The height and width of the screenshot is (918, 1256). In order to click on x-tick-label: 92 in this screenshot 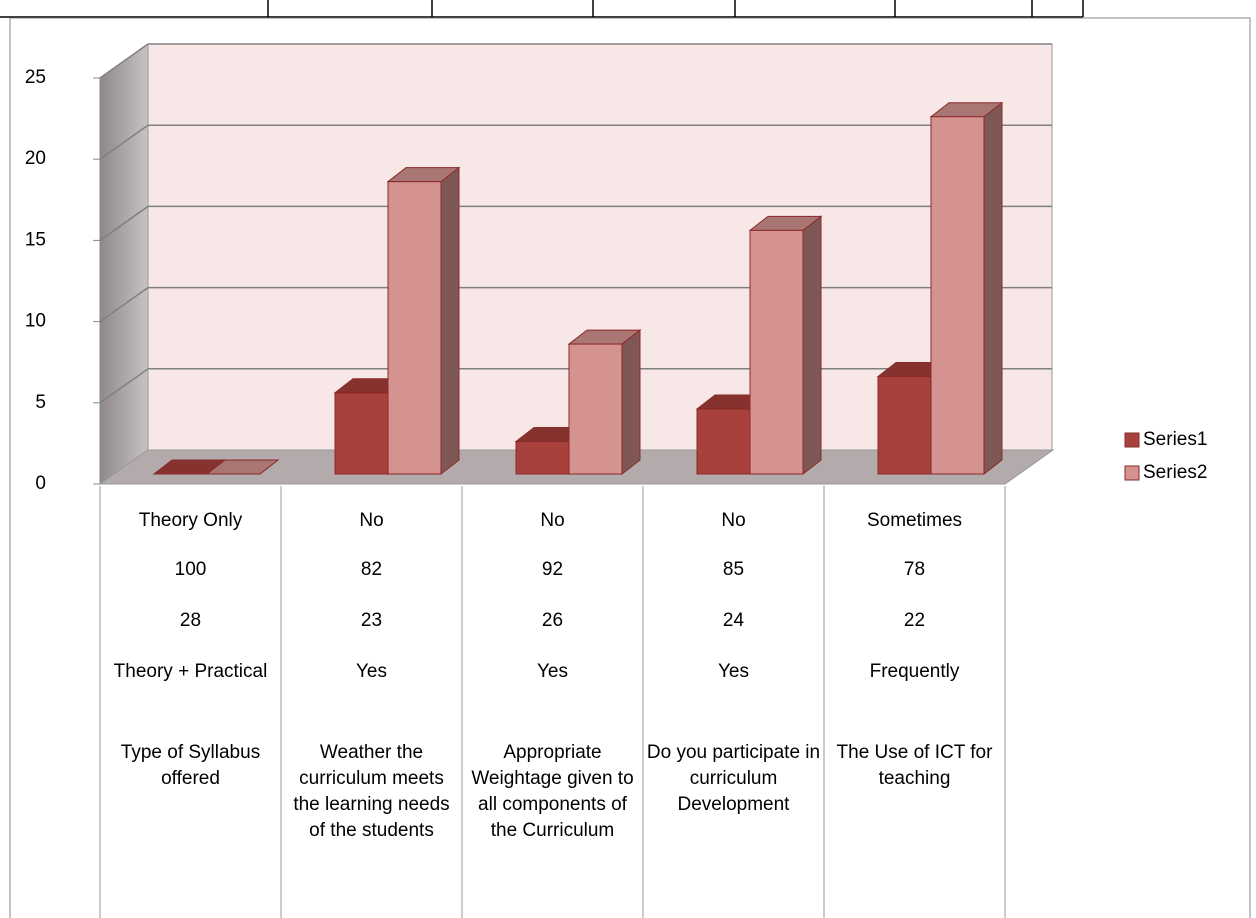, I will do `click(552, 569)`.